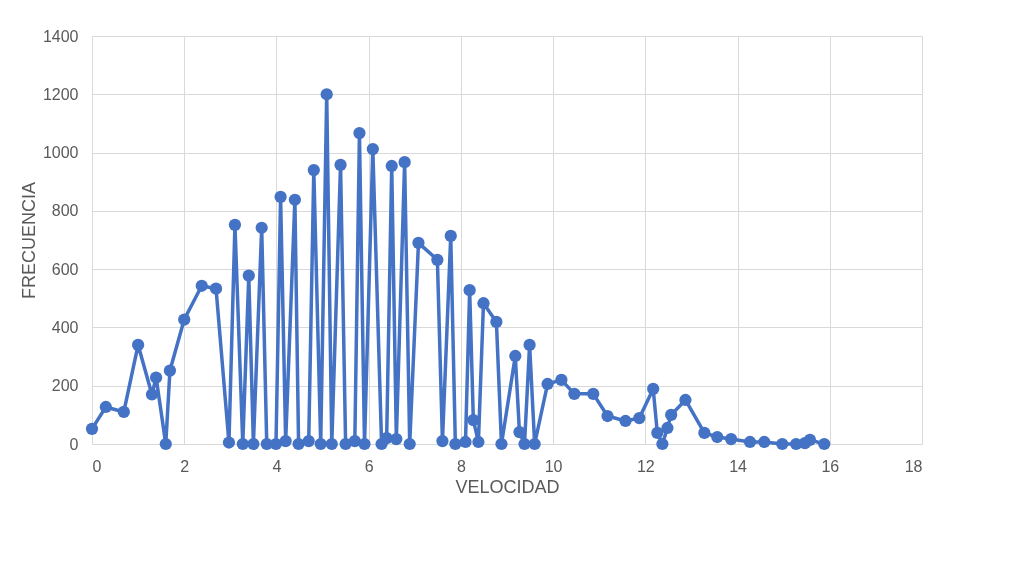 This screenshot has width=1018, height=561. Describe the element at coordinates (60, 94) in the screenshot. I see `y-tick-label: 1200` at that location.